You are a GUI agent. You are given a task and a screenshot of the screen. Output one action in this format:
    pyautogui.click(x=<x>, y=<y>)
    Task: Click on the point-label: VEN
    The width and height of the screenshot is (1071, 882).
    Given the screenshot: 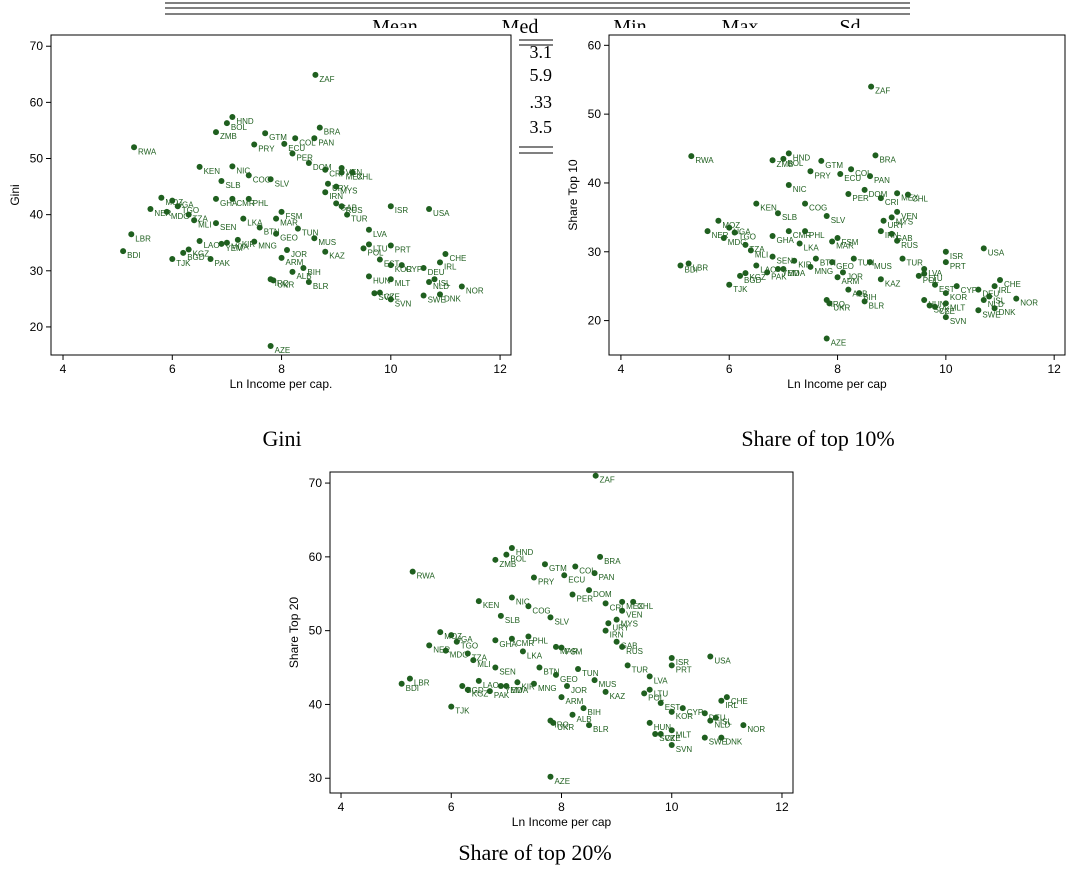 What is the action you would take?
    pyautogui.click(x=909, y=216)
    